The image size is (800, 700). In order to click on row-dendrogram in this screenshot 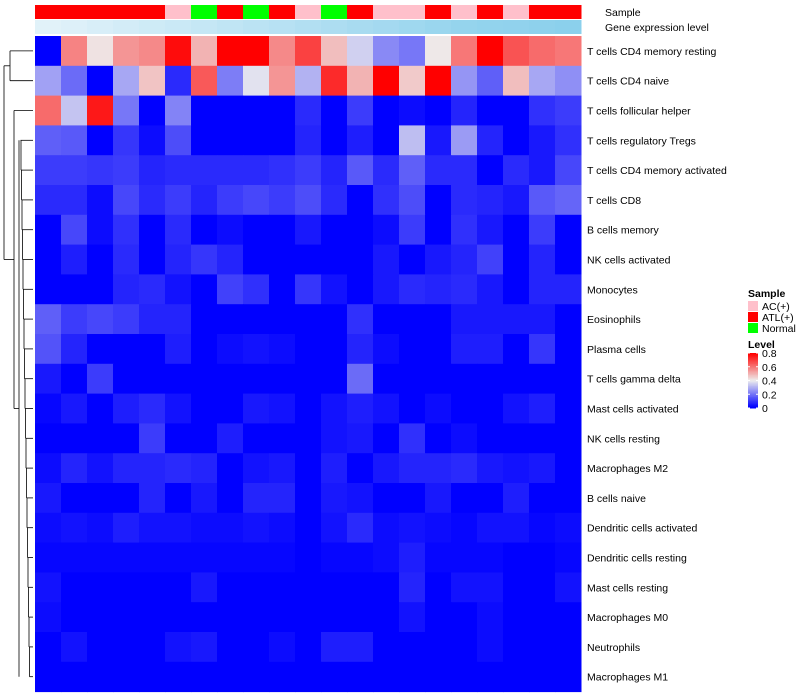, I will do `click(18, 364)`.